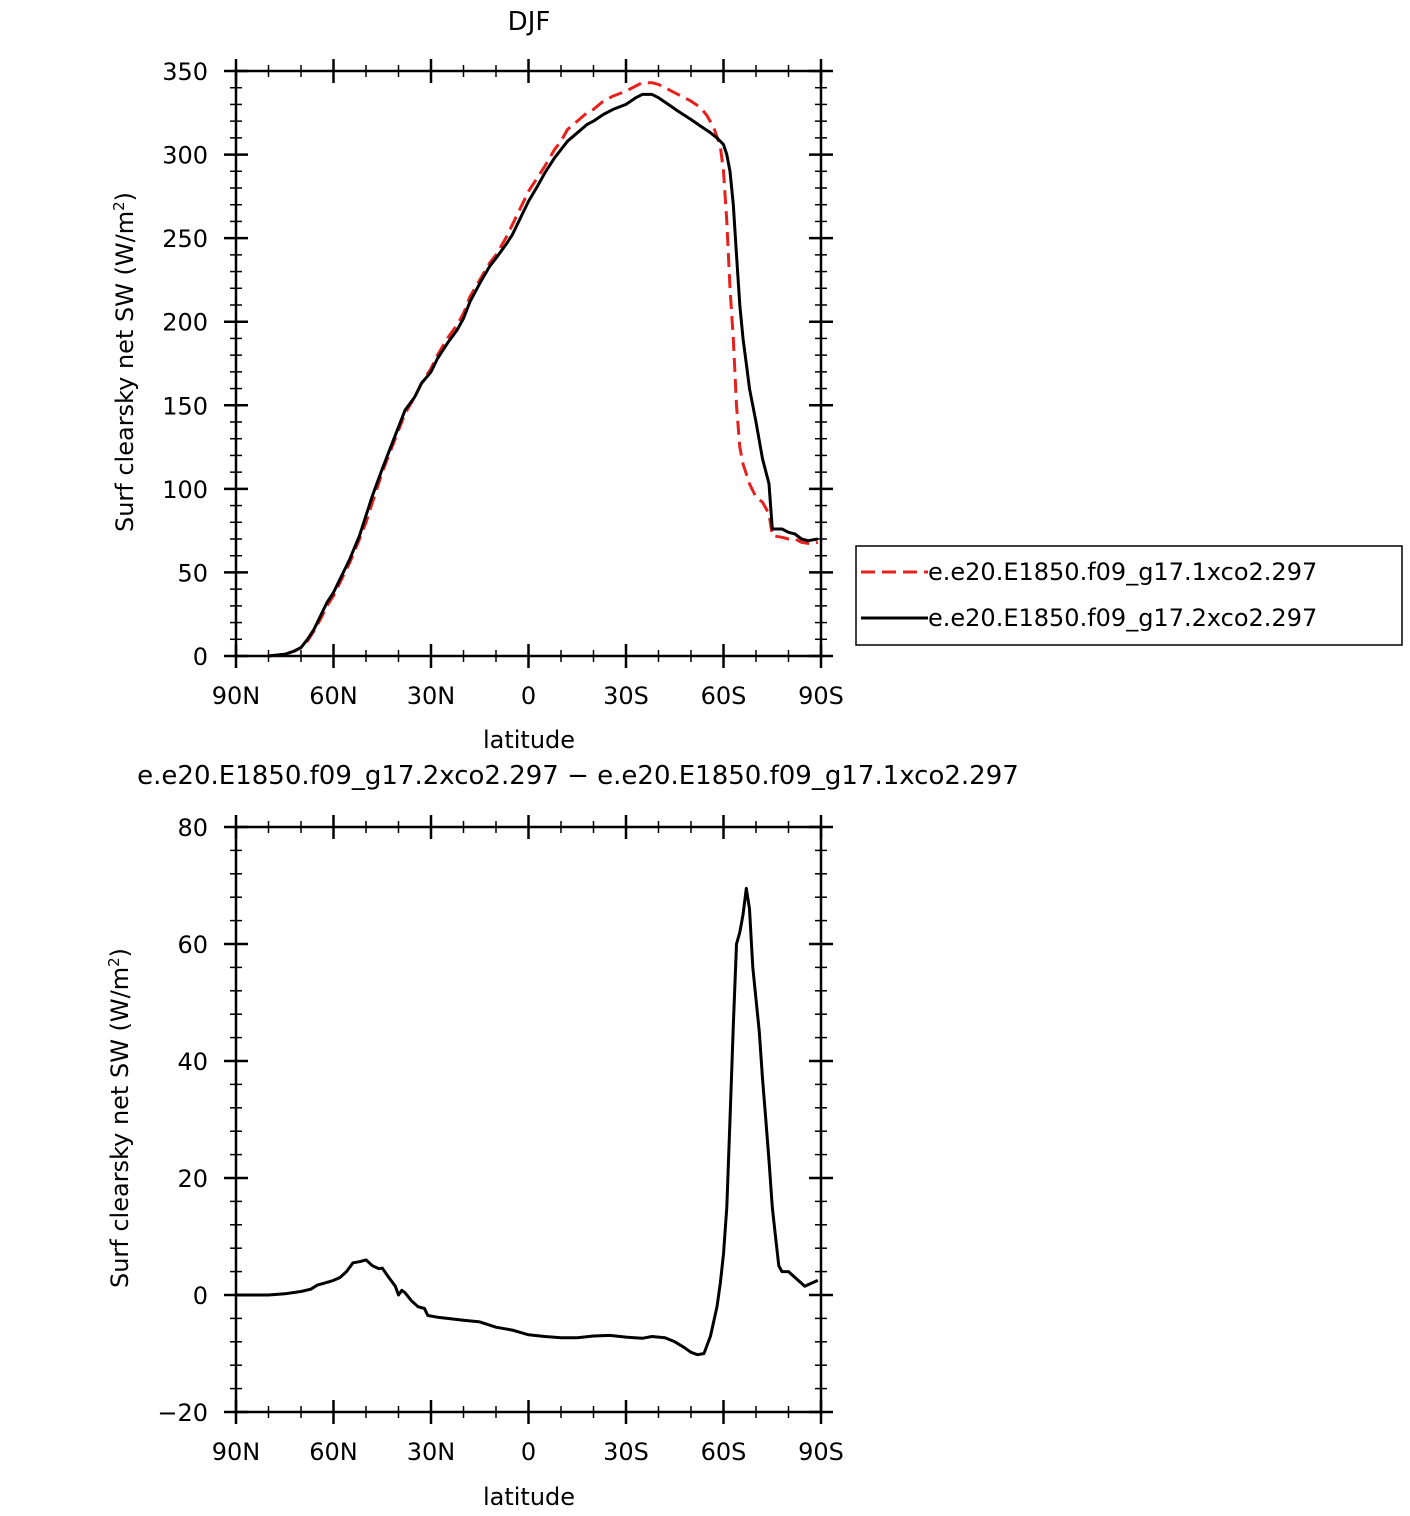 The height and width of the screenshot is (1516, 1410). I want to click on top-x-tick-label: 30N, so click(431, 696).